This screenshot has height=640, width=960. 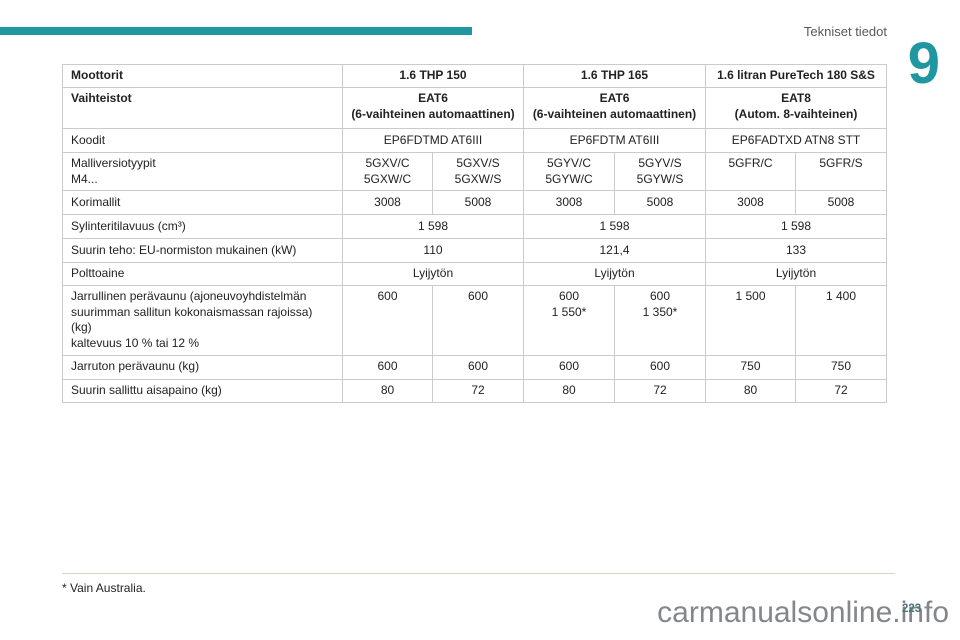 What do you see at coordinates (202, 203) in the screenshot?
I see `row-label: Korimallit` at bounding box center [202, 203].